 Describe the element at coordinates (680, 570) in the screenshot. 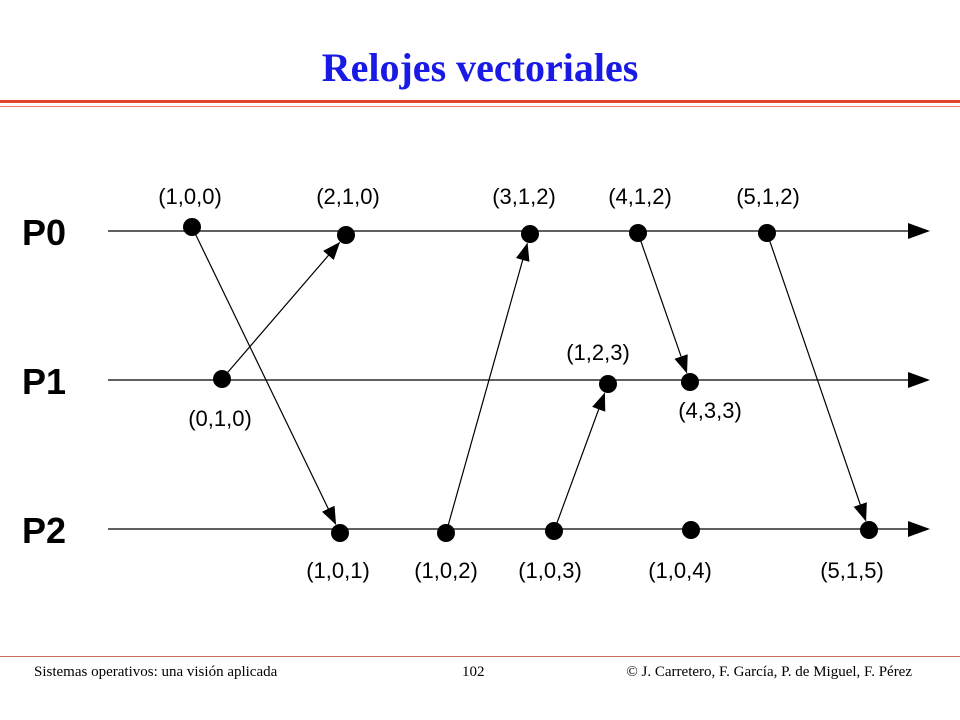

I see `event-timestamp-e23: (1,0,4)` at that location.